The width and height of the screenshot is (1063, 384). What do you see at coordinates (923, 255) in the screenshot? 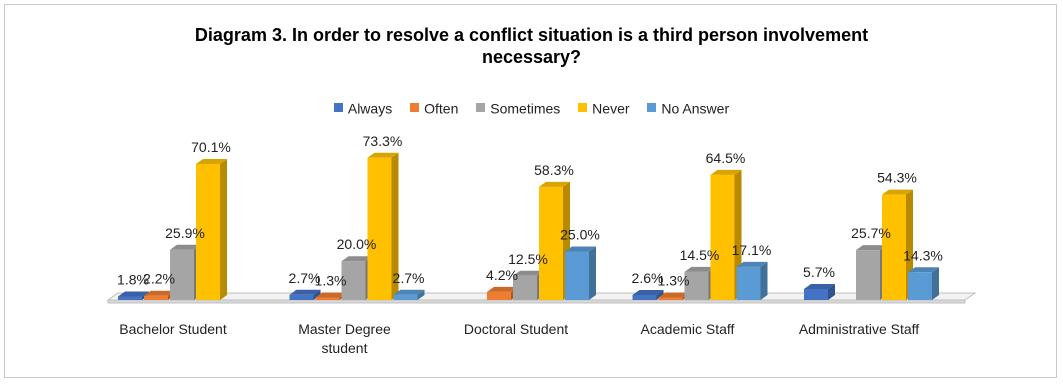
I see `data-label: 14.3%` at bounding box center [923, 255].